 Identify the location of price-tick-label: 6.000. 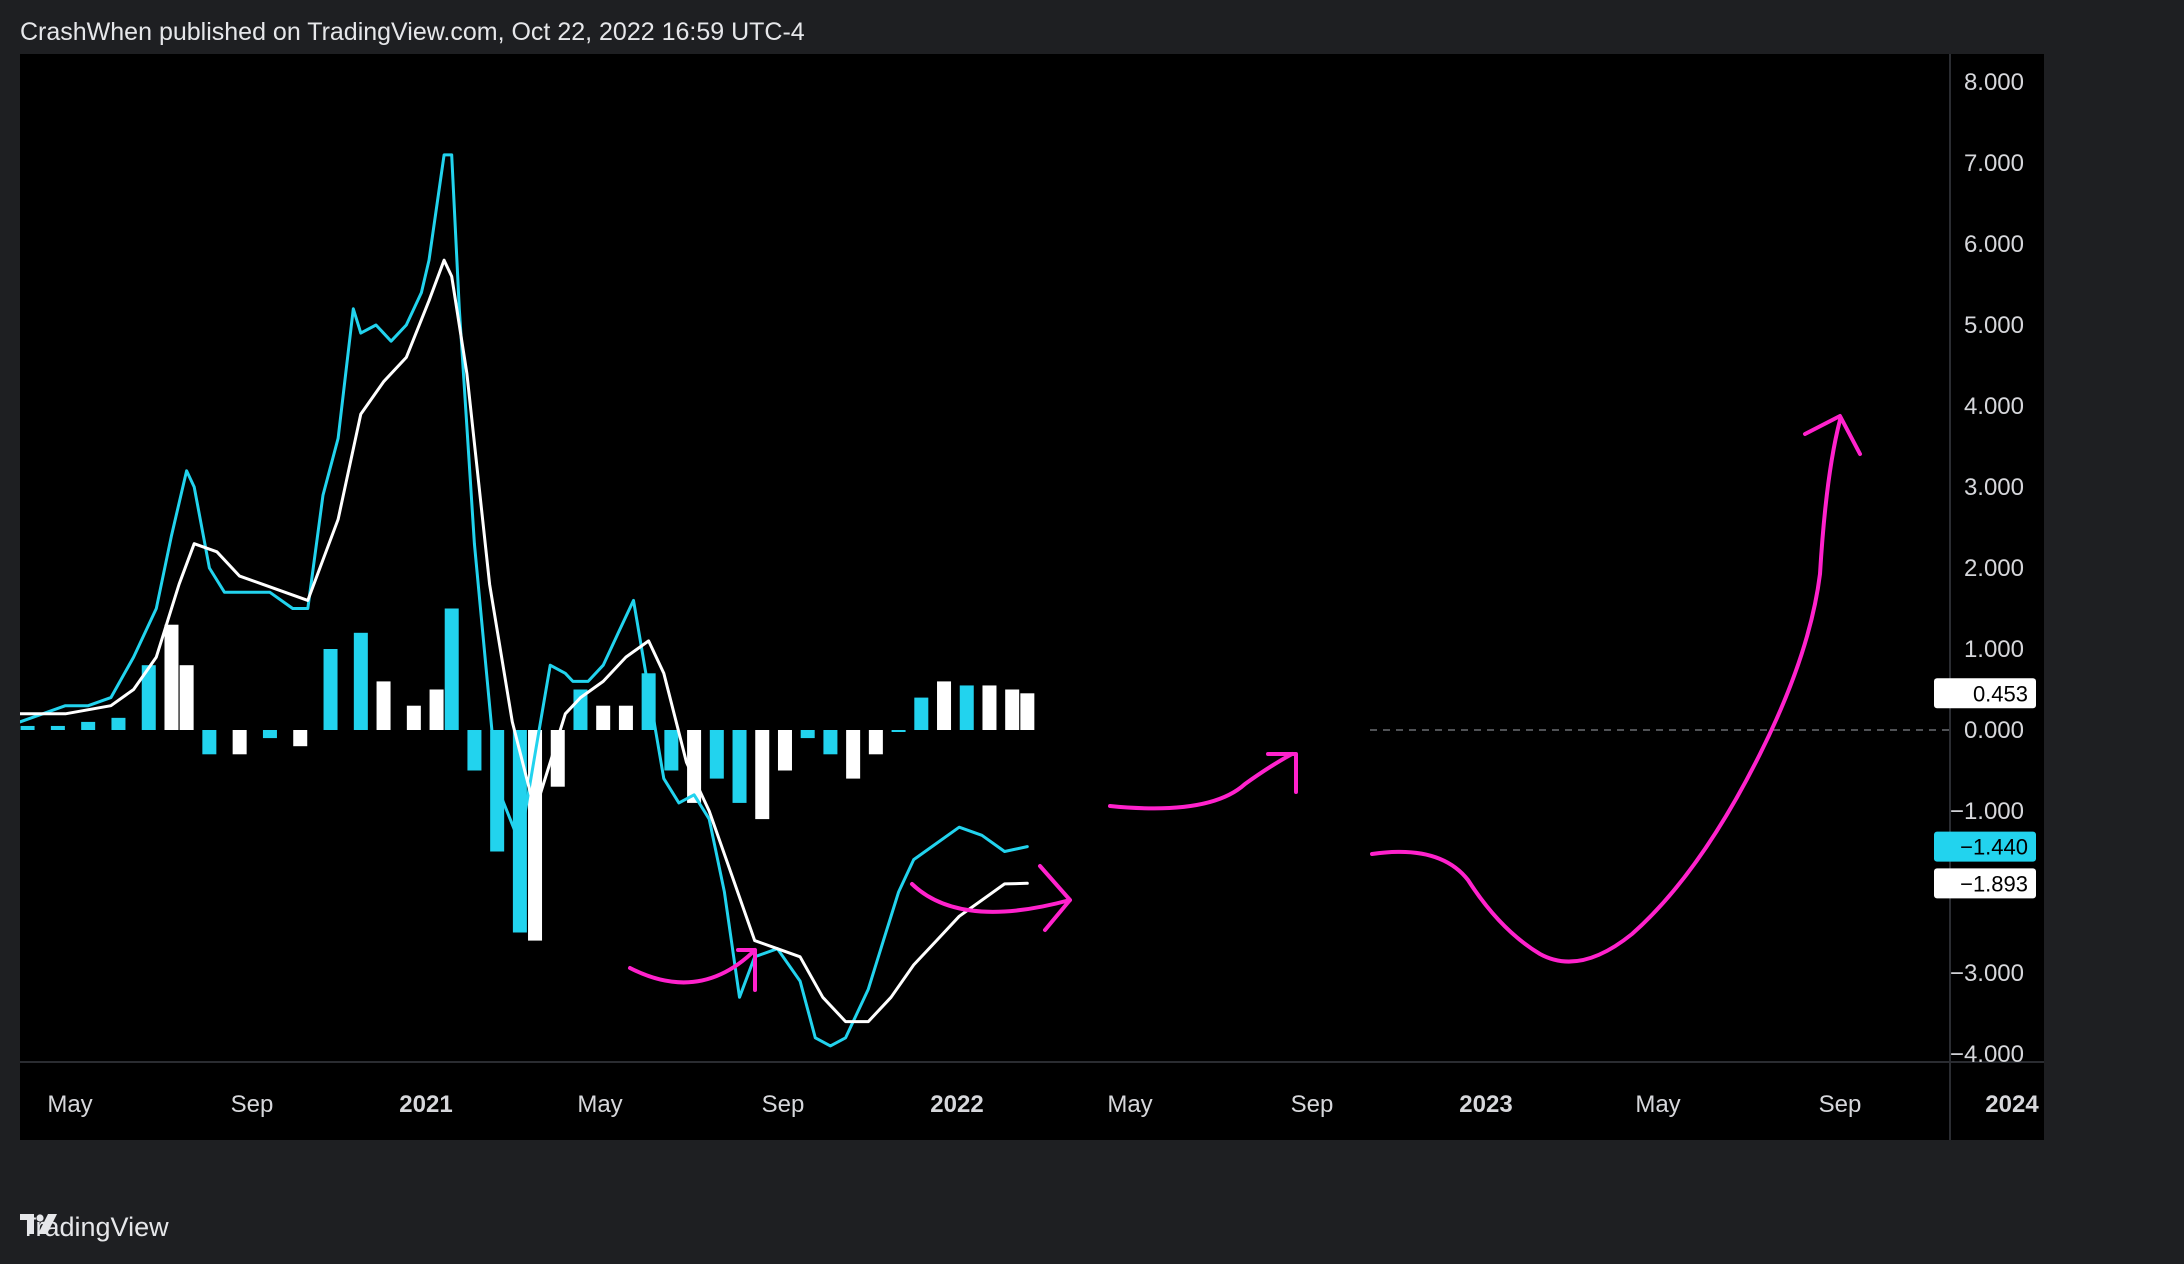
(1994, 244).